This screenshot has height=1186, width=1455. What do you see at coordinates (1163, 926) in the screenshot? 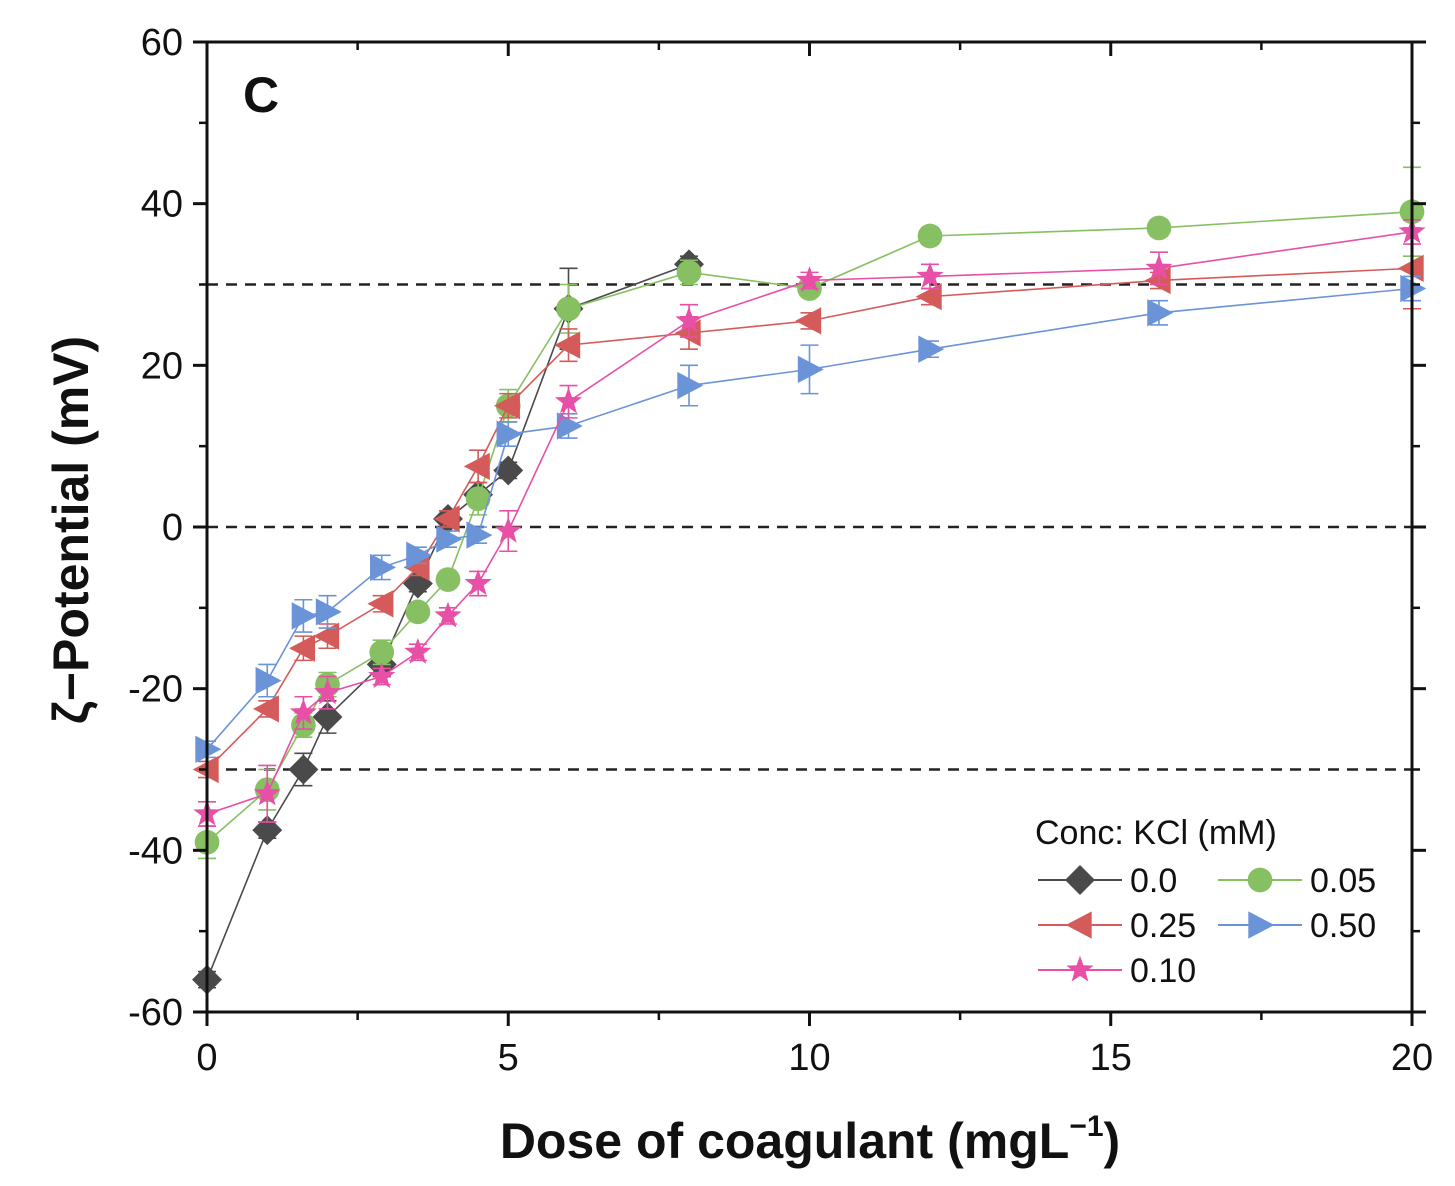
I see `legend-label: 0.25` at bounding box center [1163, 926].